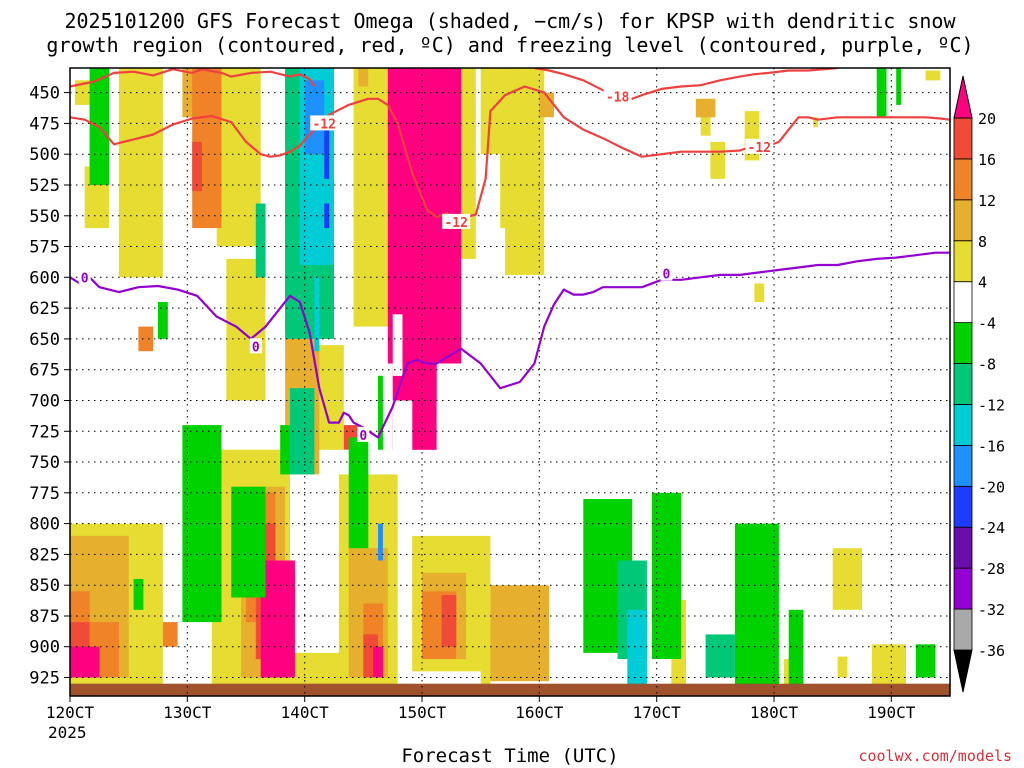 This screenshot has width=1024, height=768. Describe the element at coordinates (991, 528) in the screenshot. I see `colorbar-label: -24` at that location.